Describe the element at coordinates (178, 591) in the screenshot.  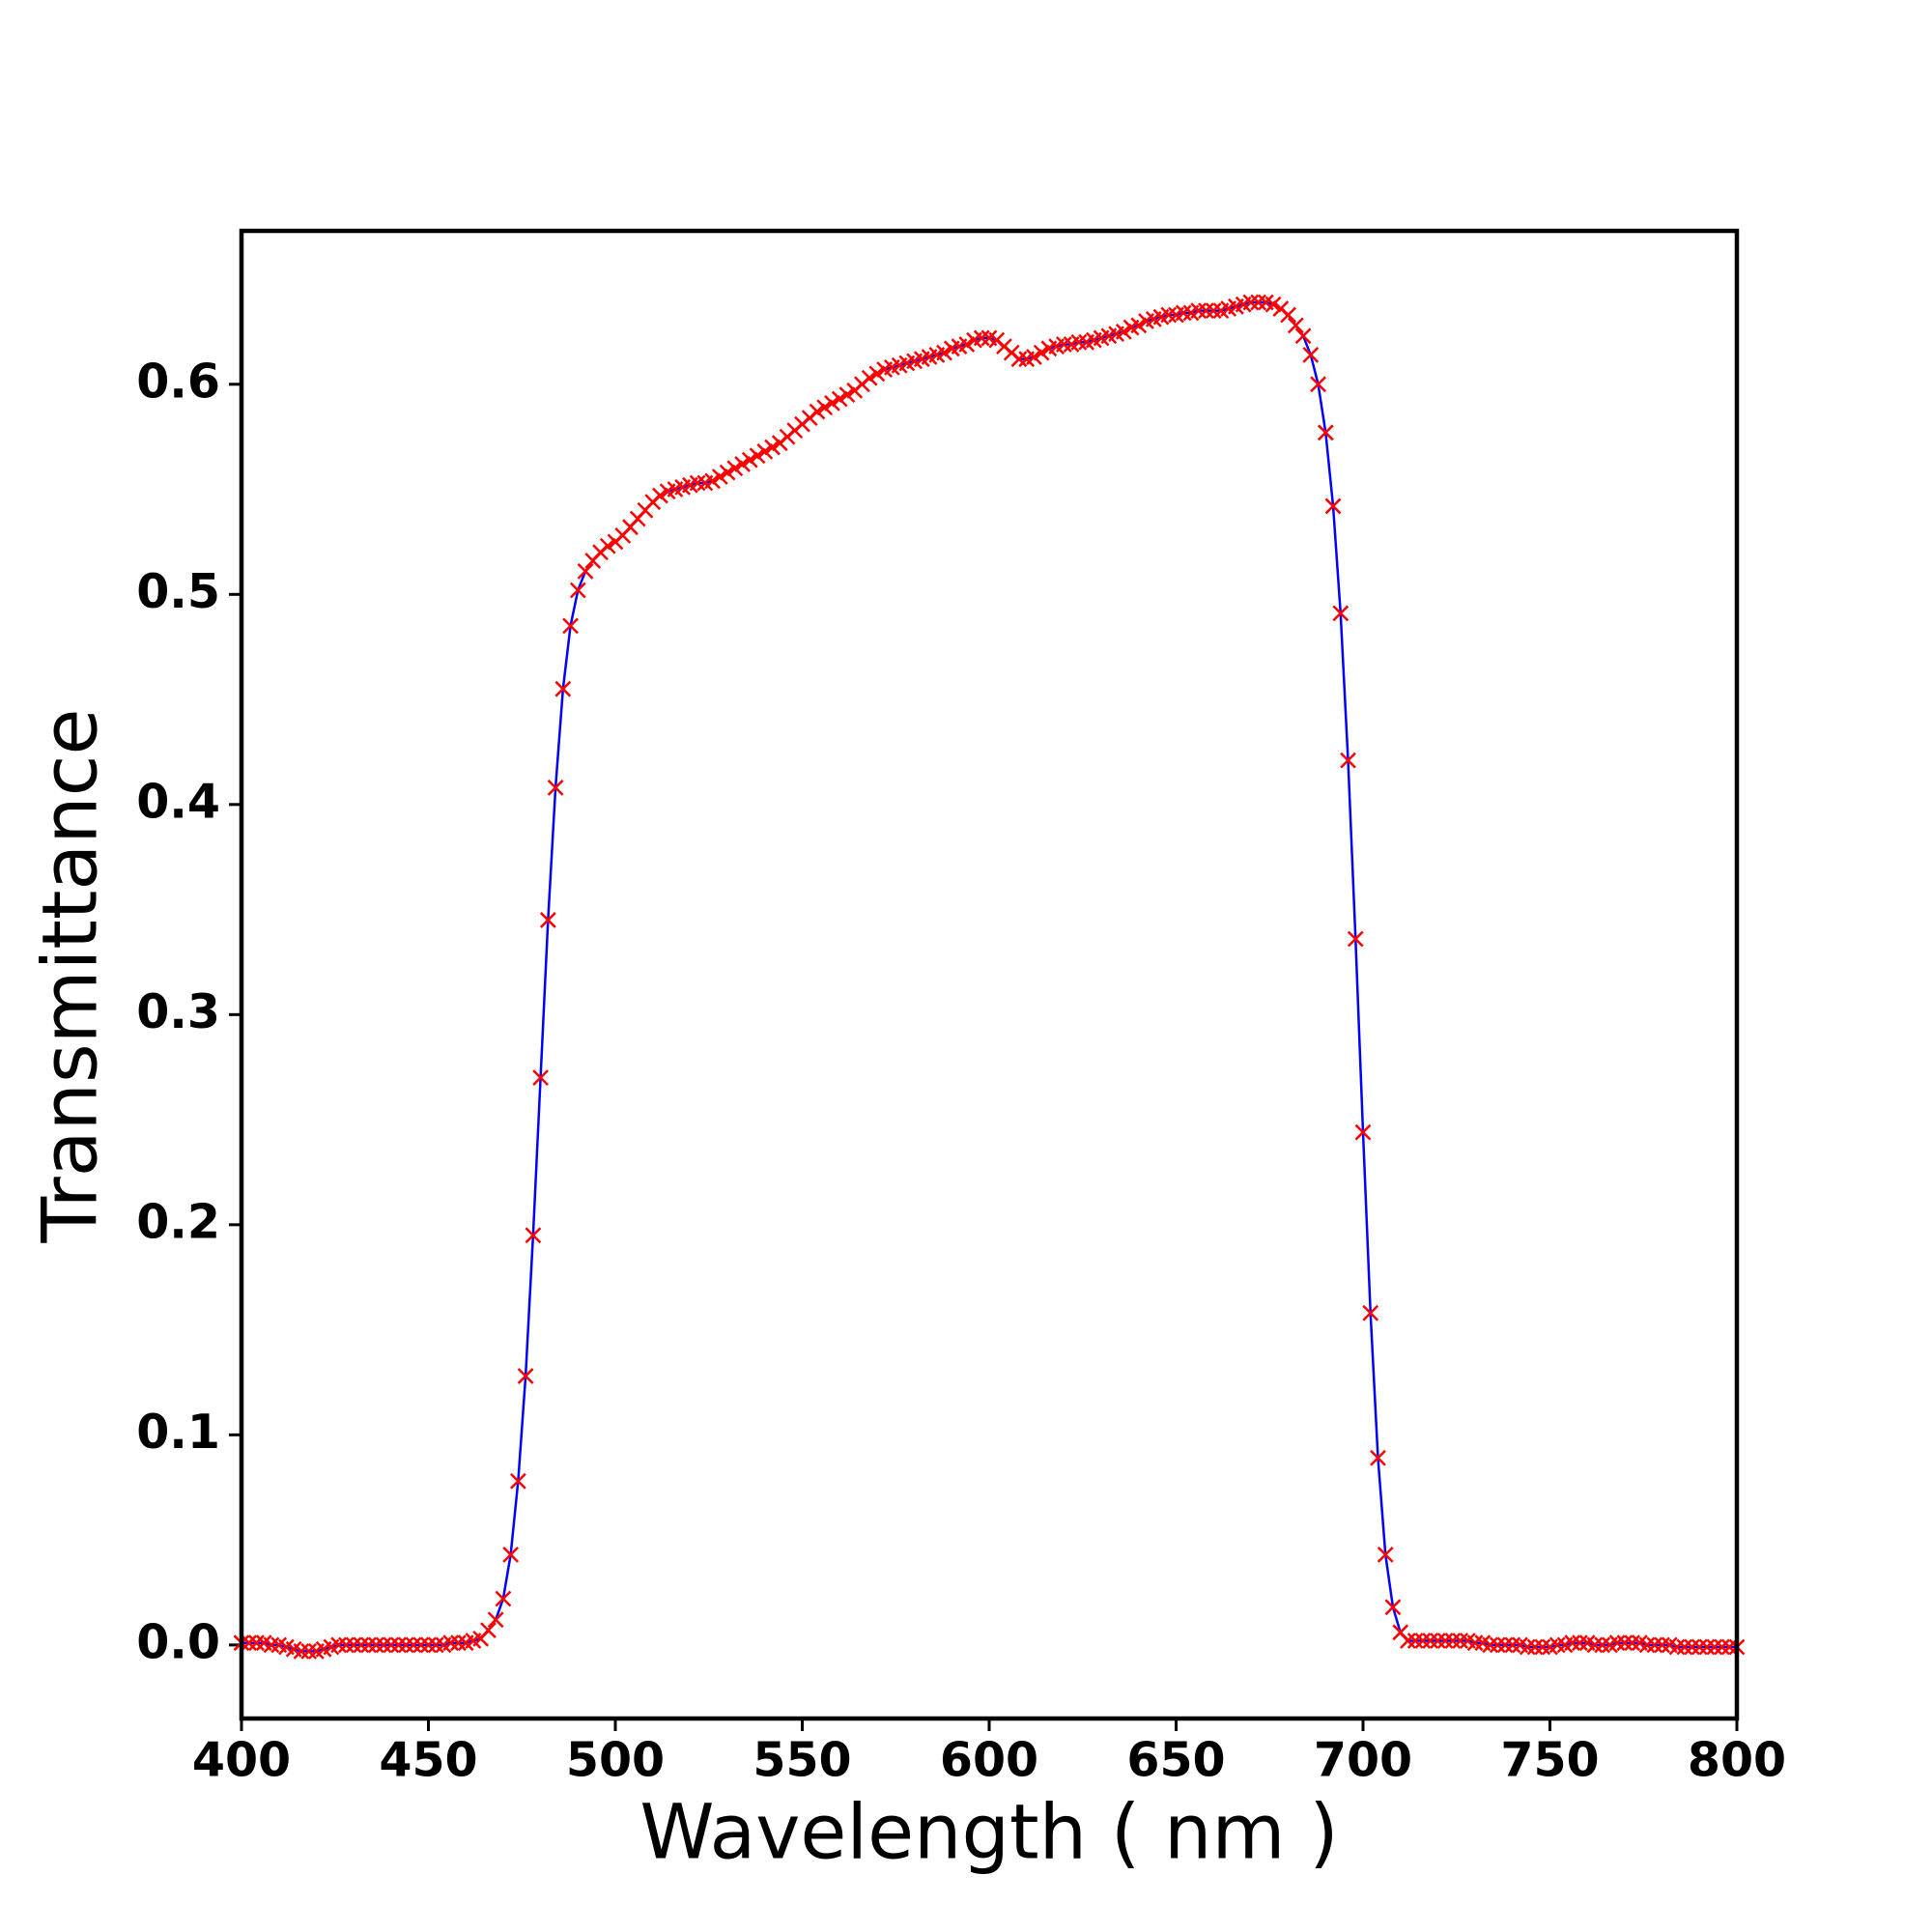
I see `y-tick-label: 0.5` at that location.